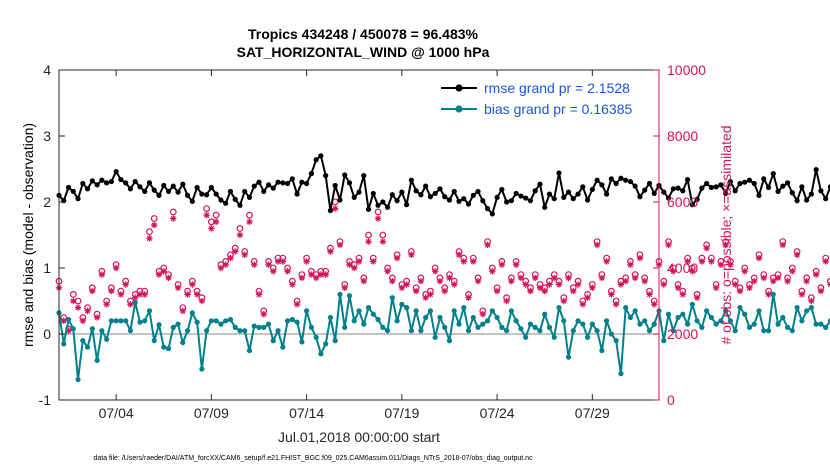  What do you see at coordinates (726, 234) in the screenshot?
I see `y2-axis-label: # of obs: o=possible; ×=assimilated` at bounding box center [726, 234].